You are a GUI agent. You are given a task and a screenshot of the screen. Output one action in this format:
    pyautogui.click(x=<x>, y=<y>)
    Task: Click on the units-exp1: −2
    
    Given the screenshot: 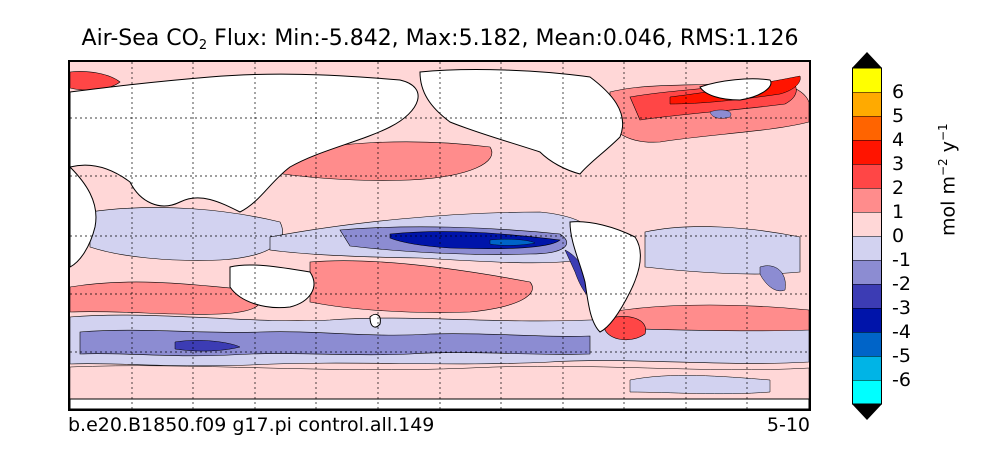 What is the action you would take?
    pyautogui.click(x=943, y=167)
    